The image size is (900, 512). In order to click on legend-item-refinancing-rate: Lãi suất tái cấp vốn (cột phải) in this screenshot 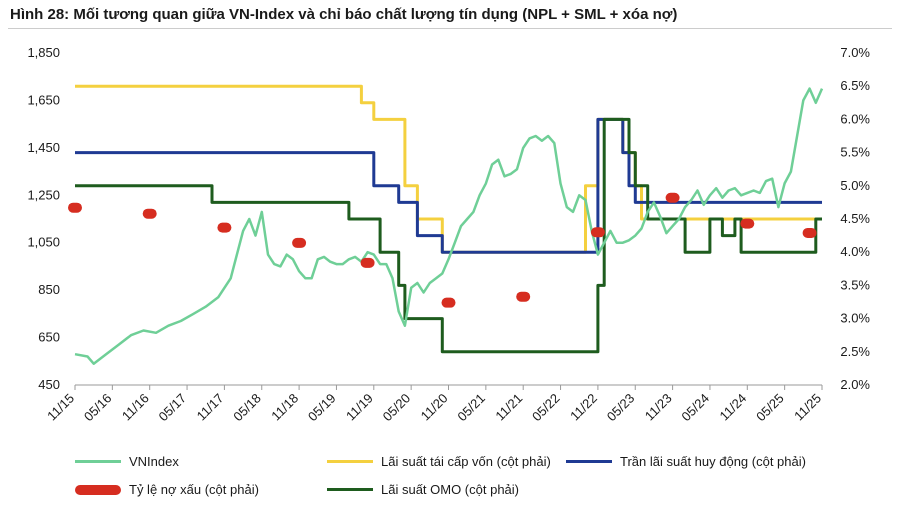, I will do `click(439, 461)`.